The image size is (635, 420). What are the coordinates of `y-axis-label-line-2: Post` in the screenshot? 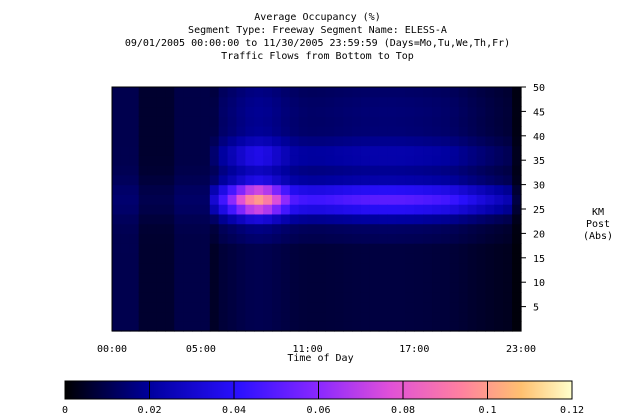 It's located at (598, 224).